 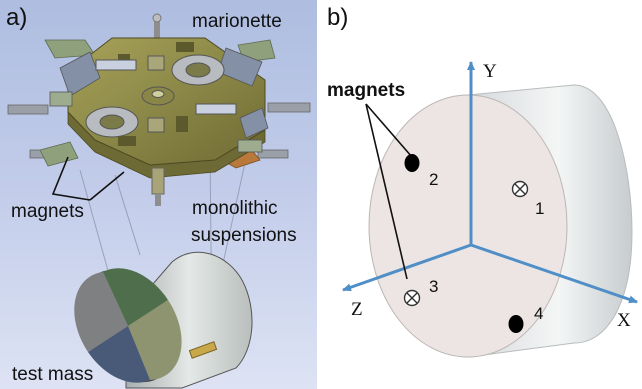 What do you see at coordinates (235, 208) in the screenshot?
I see `suspensions-label-line1: monolithic` at bounding box center [235, 208].